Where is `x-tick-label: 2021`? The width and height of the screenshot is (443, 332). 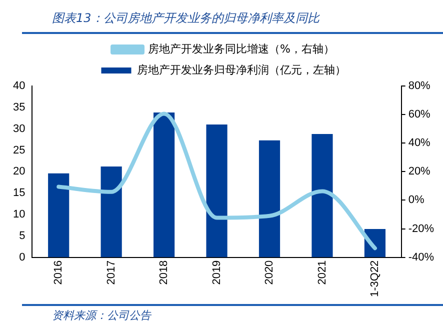 x-tick-label: 2021 is located at coordinates (322, 272).